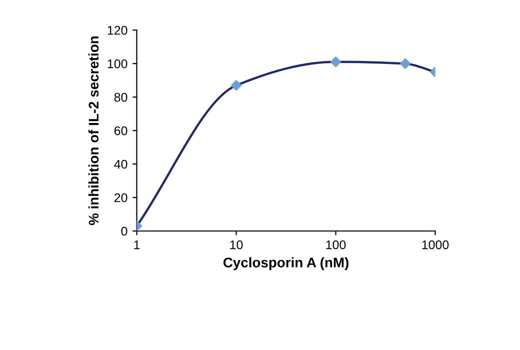 This screenshot has height=350, width=520. I want to click on y-axis-title: % inhibition of IL-2 secretion, so click(93, 131).